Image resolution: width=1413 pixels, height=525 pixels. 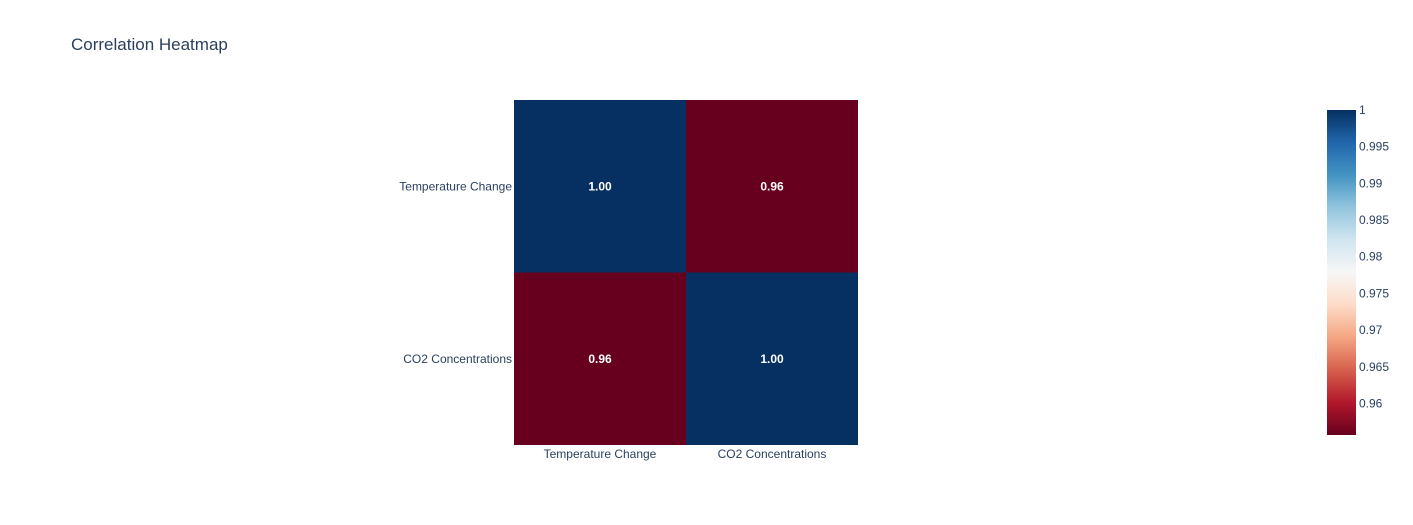 I want to click on colorbar-tick-label: 1, so click(x=1362, y=110).